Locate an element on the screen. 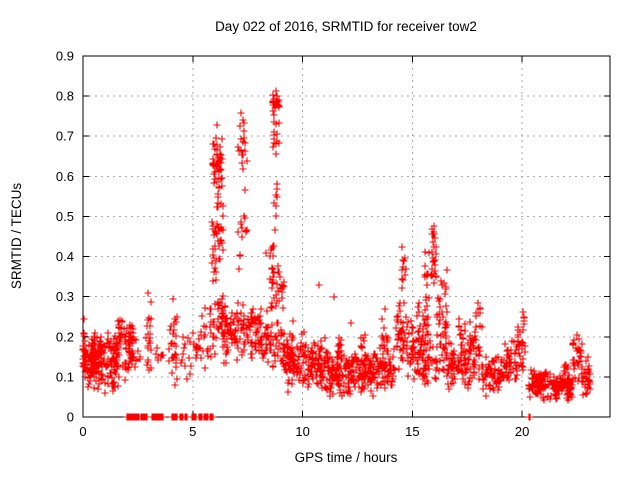  y-tick-label: 0.7 is located at coordinates (65, 136).